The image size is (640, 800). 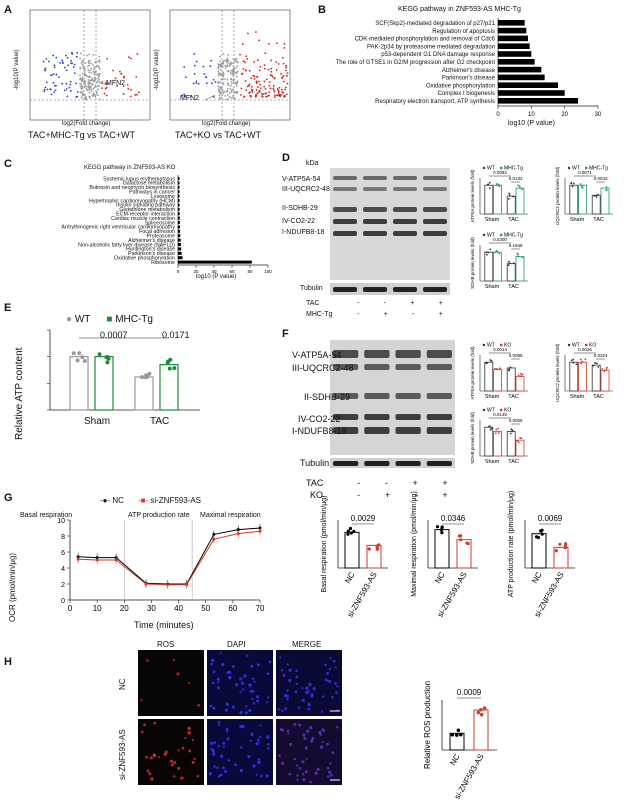 I want to click on quant-group-label: TAC, so click(x=513, y=397).